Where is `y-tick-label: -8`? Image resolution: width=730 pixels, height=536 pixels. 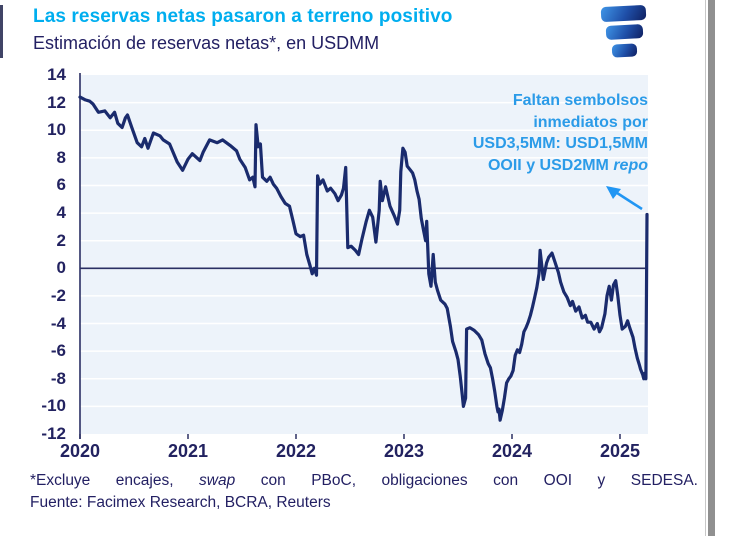
y-tick-label: -8 is located at coordinates (58, 378).